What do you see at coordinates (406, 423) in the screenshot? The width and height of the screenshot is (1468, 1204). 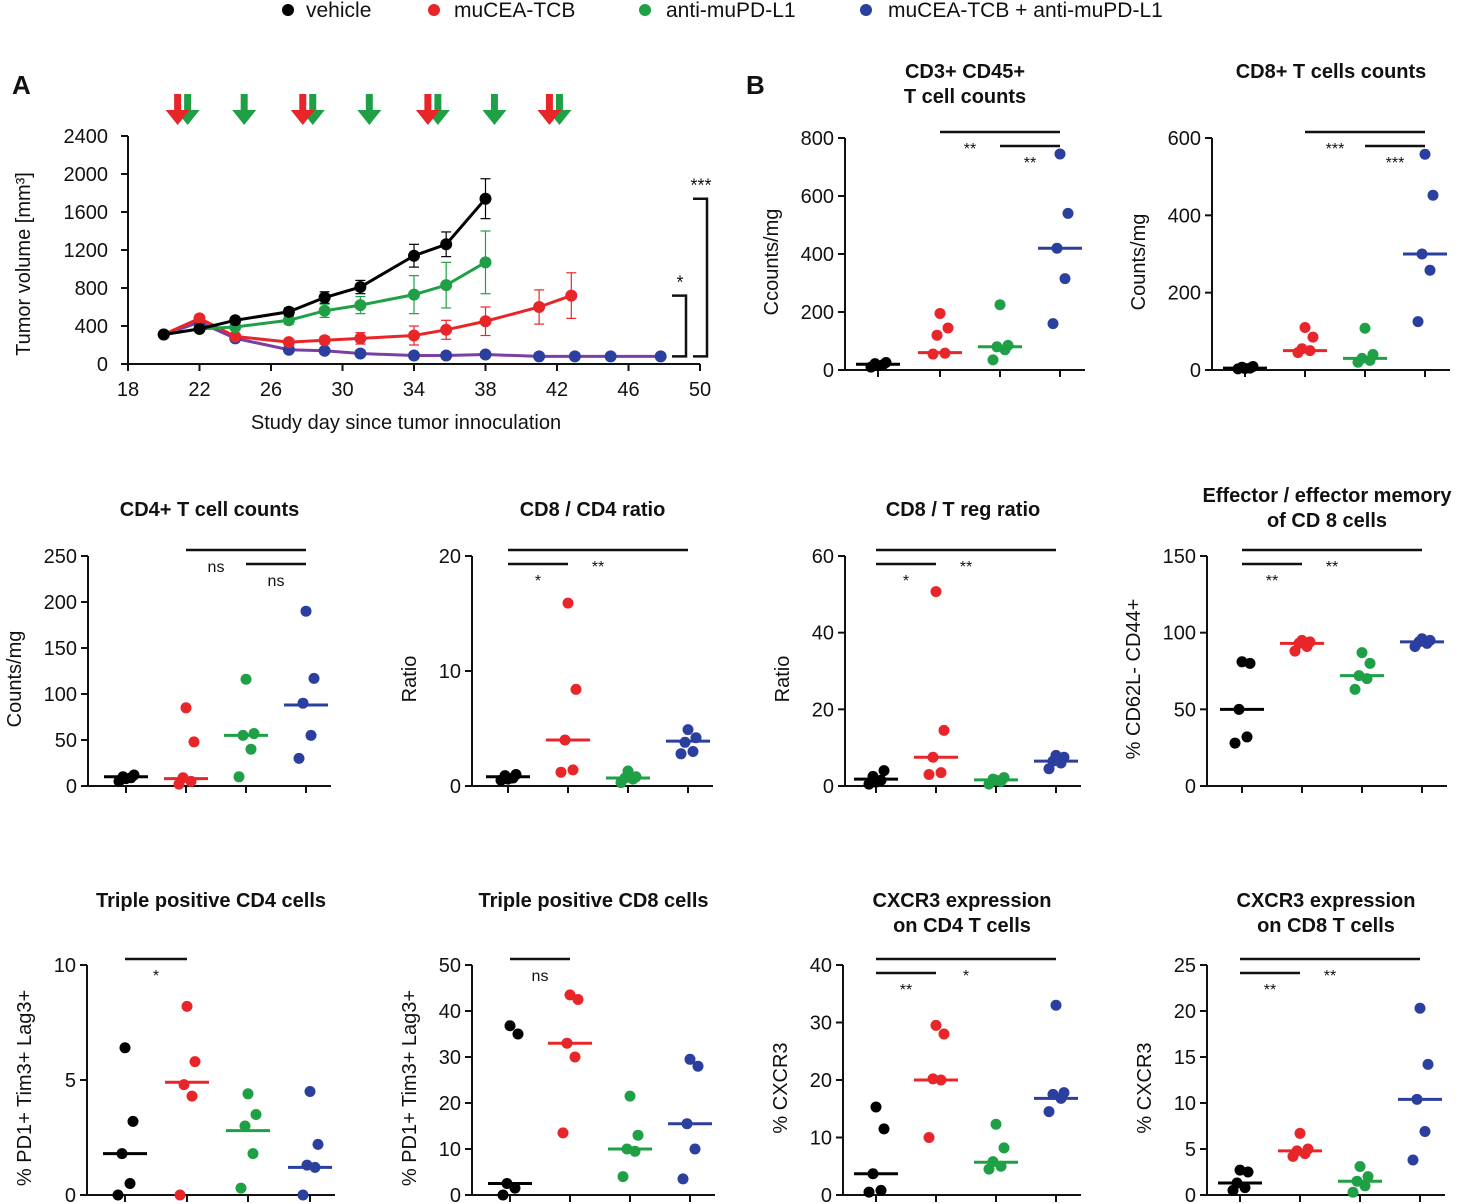 I see `x-axis-label: Study day since tumor innoculation` at bounding box center [406, 423].